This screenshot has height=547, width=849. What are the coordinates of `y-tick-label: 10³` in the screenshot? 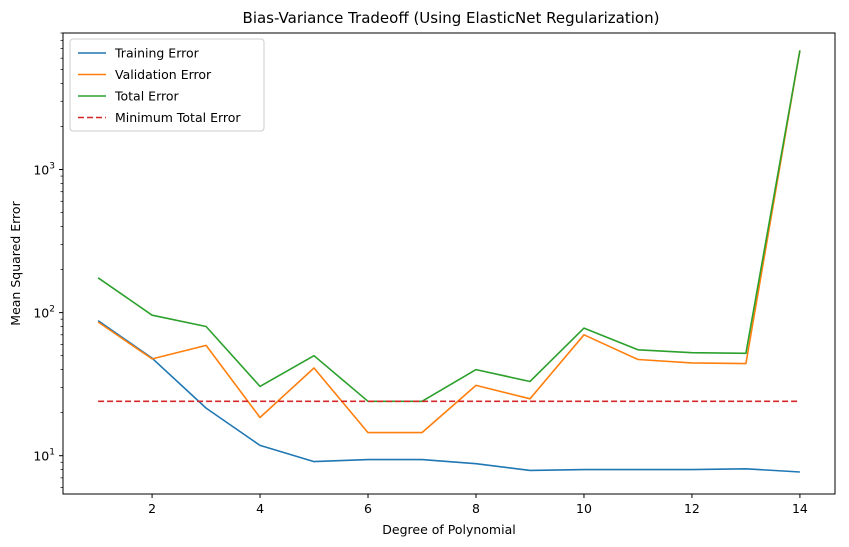 It's located at (44, 170).